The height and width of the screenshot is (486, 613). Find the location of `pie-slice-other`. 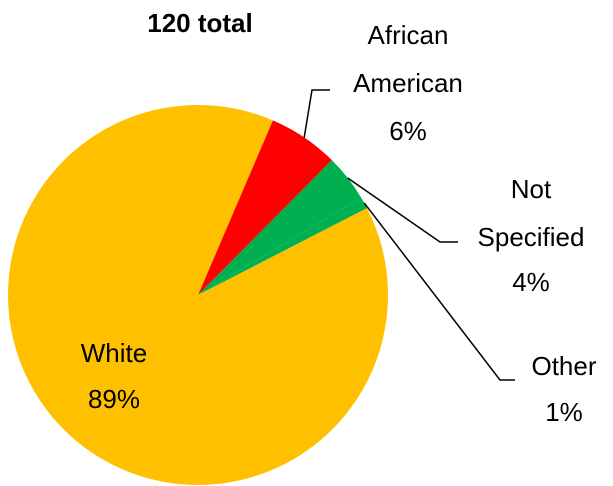

pie-slice-other is located at coordinates (282, 246).